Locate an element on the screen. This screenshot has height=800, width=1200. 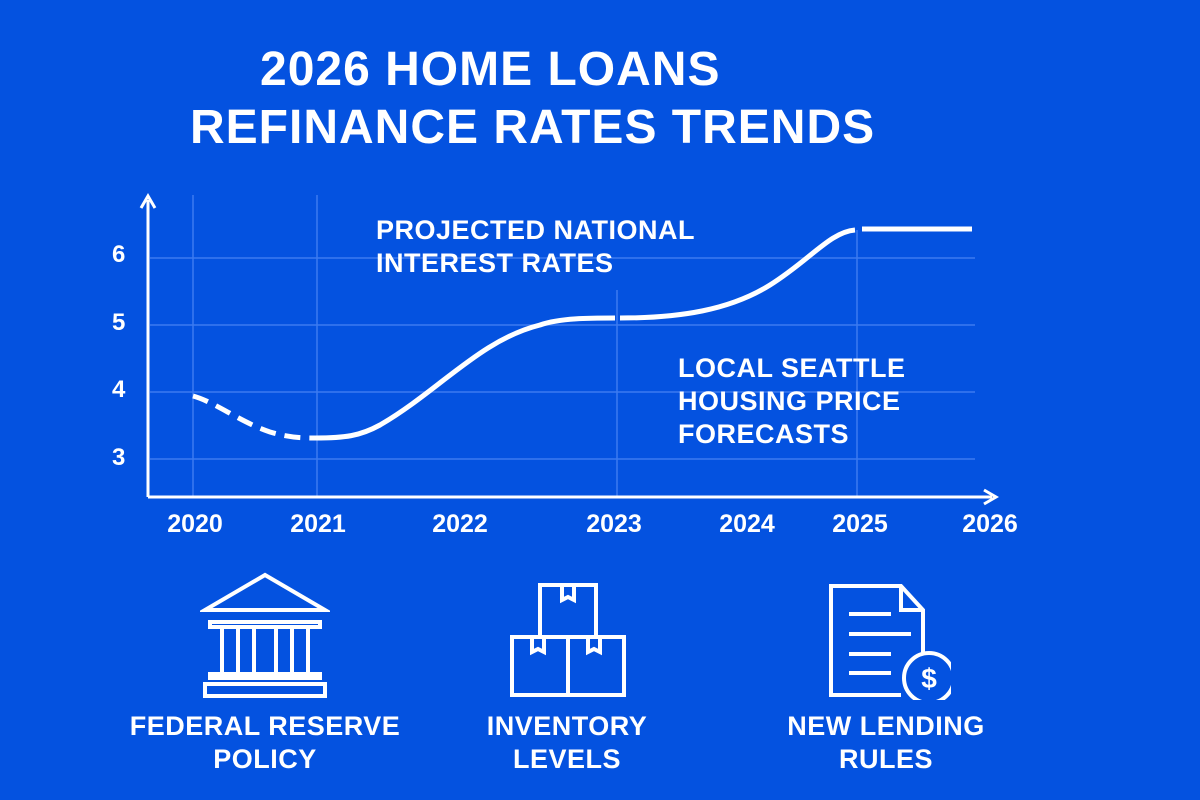
factor-label: NEW LENDING RULES is located at coordinates (886, 742).